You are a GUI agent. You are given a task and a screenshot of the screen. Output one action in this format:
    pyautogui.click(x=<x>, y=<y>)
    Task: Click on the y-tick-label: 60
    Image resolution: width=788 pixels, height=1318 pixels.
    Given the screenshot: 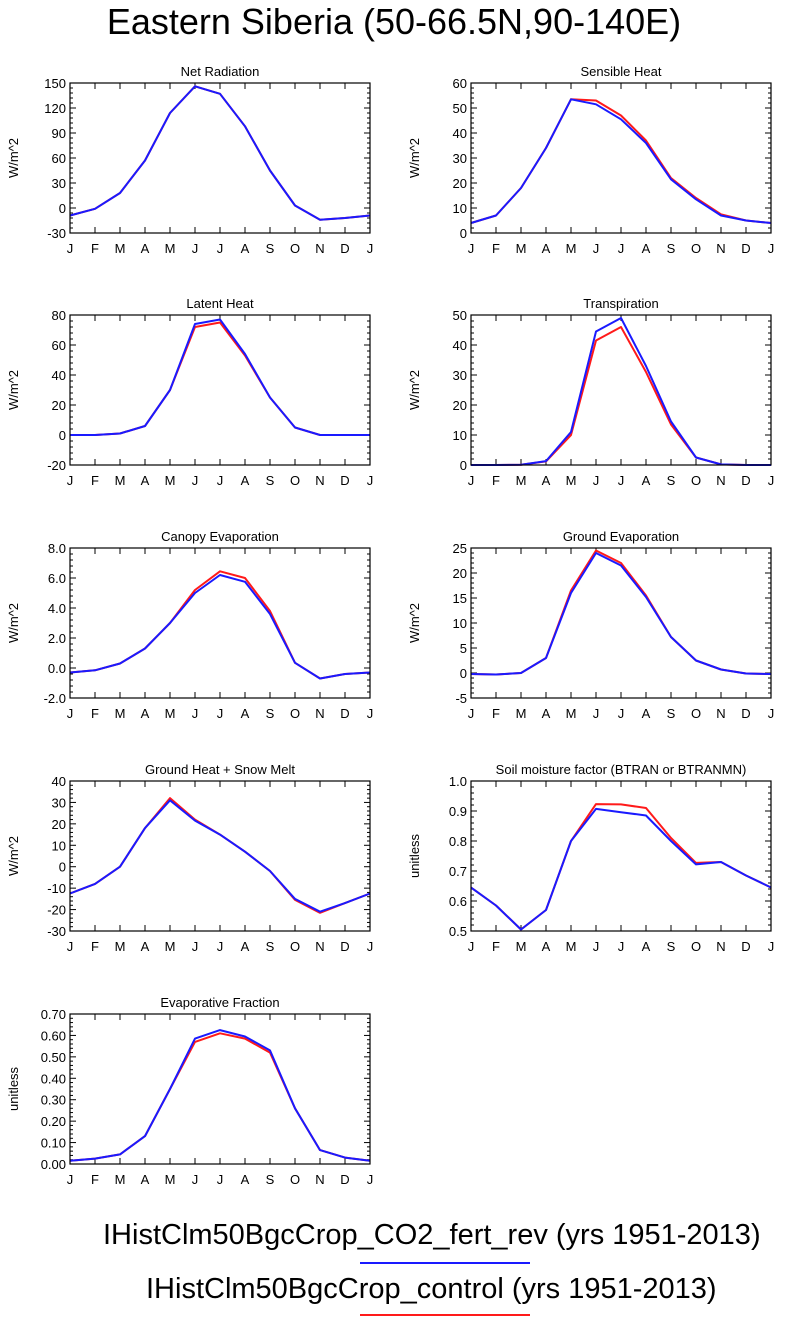 What is the action you would take?
    pyautogui.click(x=460, y=83)
    